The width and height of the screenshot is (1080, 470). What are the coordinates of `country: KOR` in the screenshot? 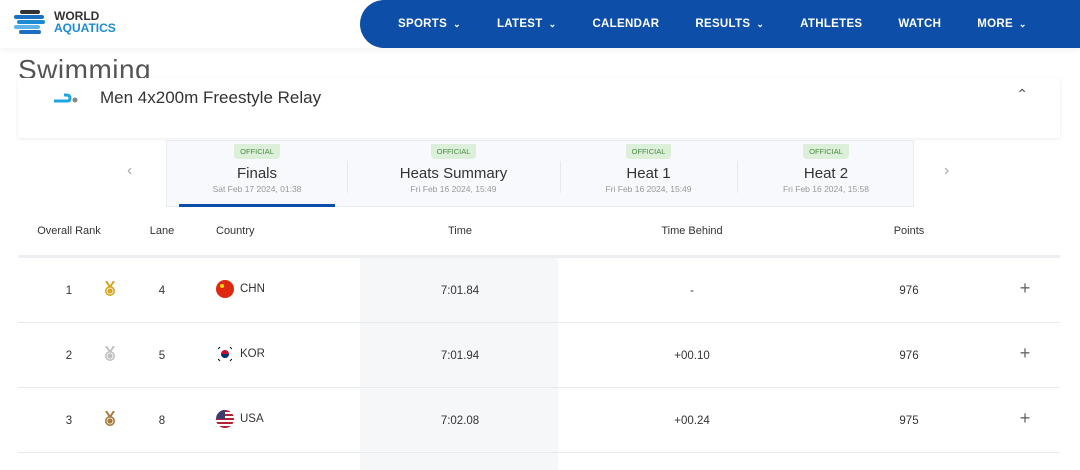 It's located at (240, 354).